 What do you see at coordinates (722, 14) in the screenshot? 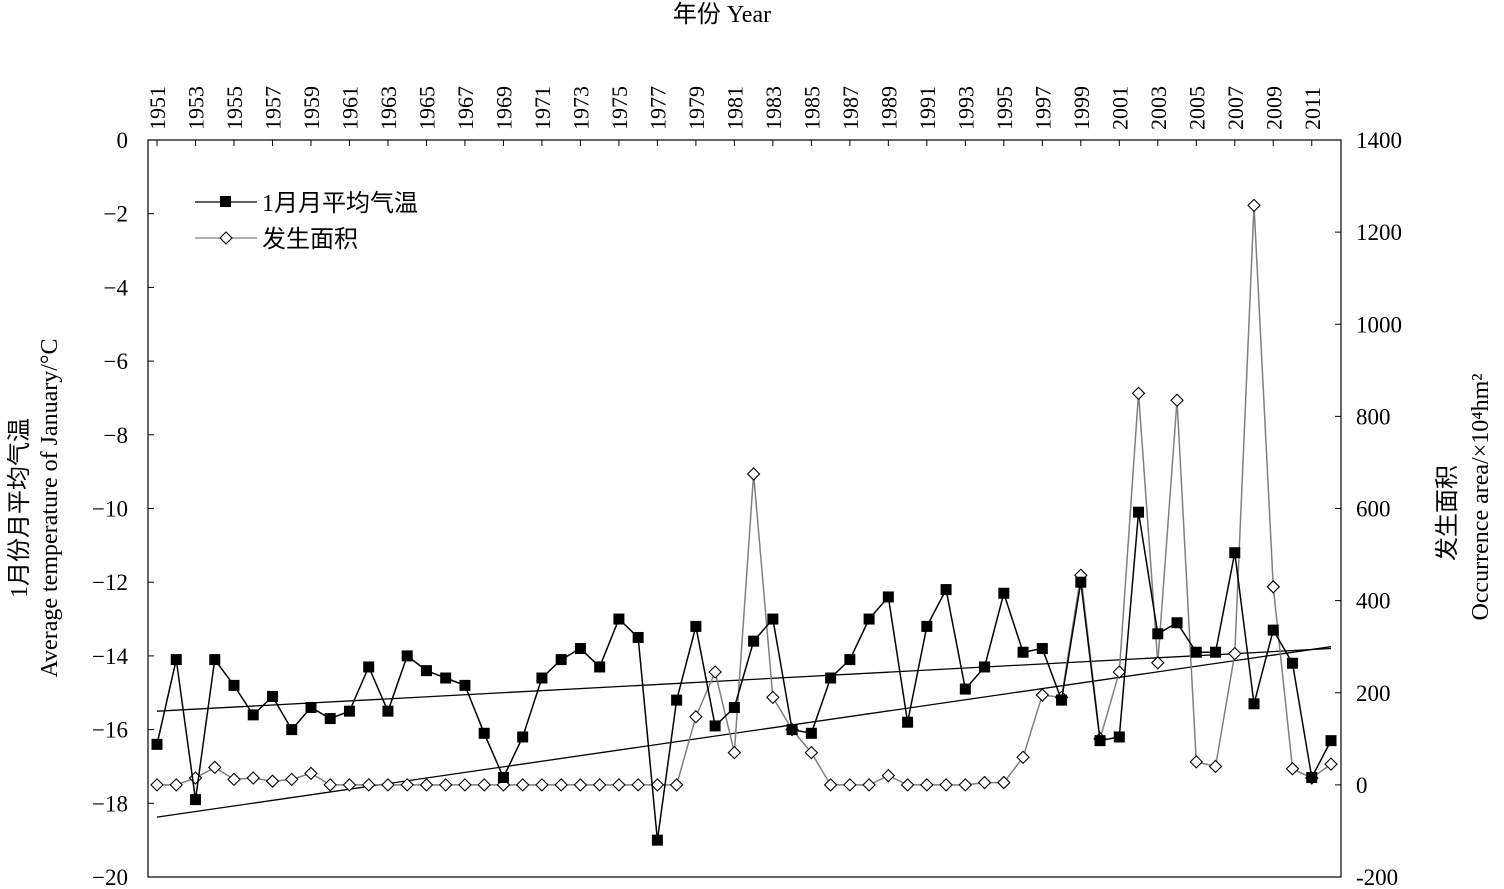
I see `x-axis-title: 年份 Year` at bounding box center [722, 14].